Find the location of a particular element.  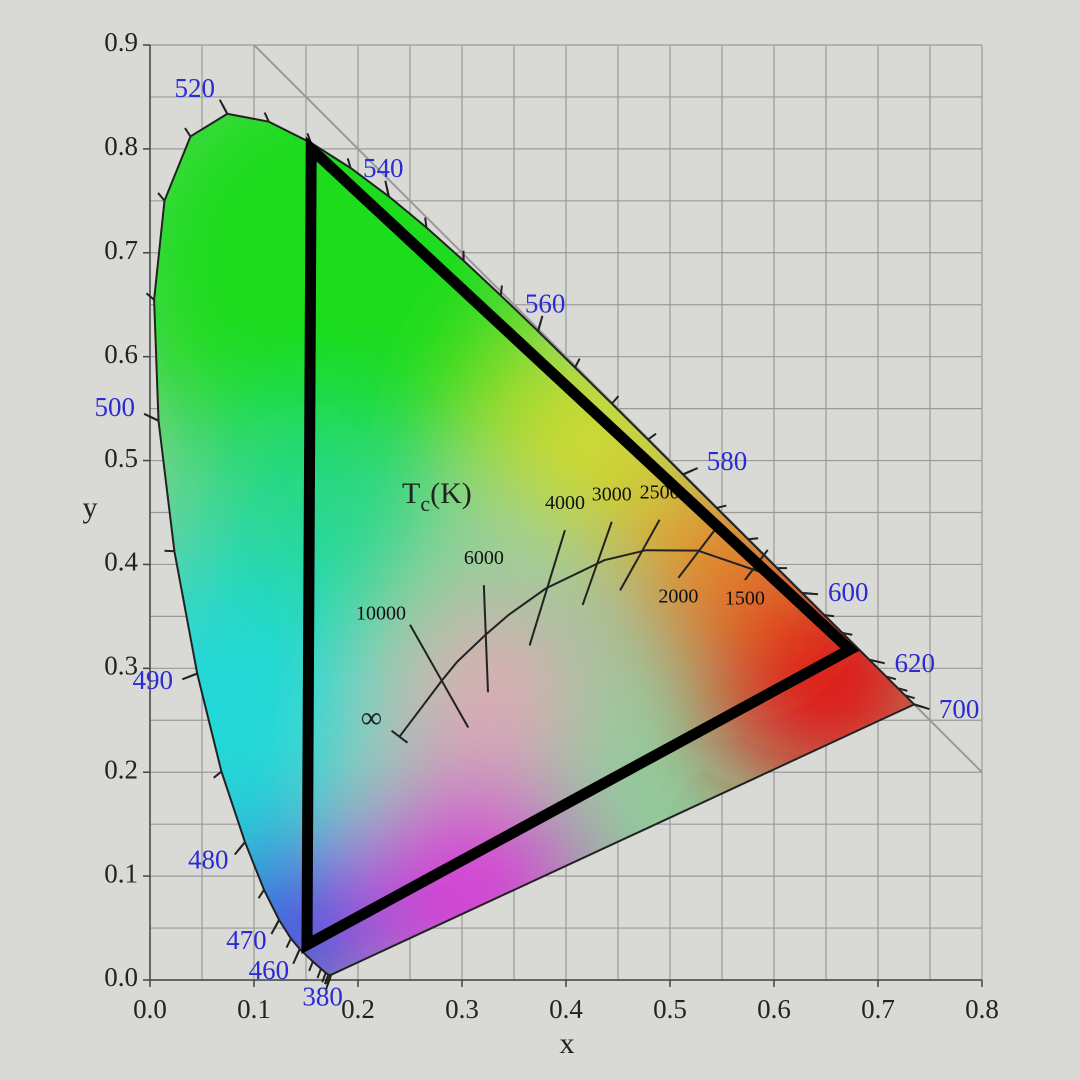

y-tick-label: 0.7 is located at coordinates (121, 250).